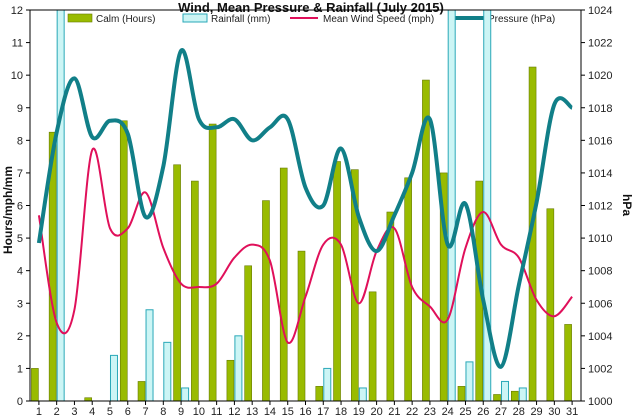  What do you see at coordinates (341, 412) in the screenshot?
I see `x-tick-label: 18` at bounding box center [341, 412].